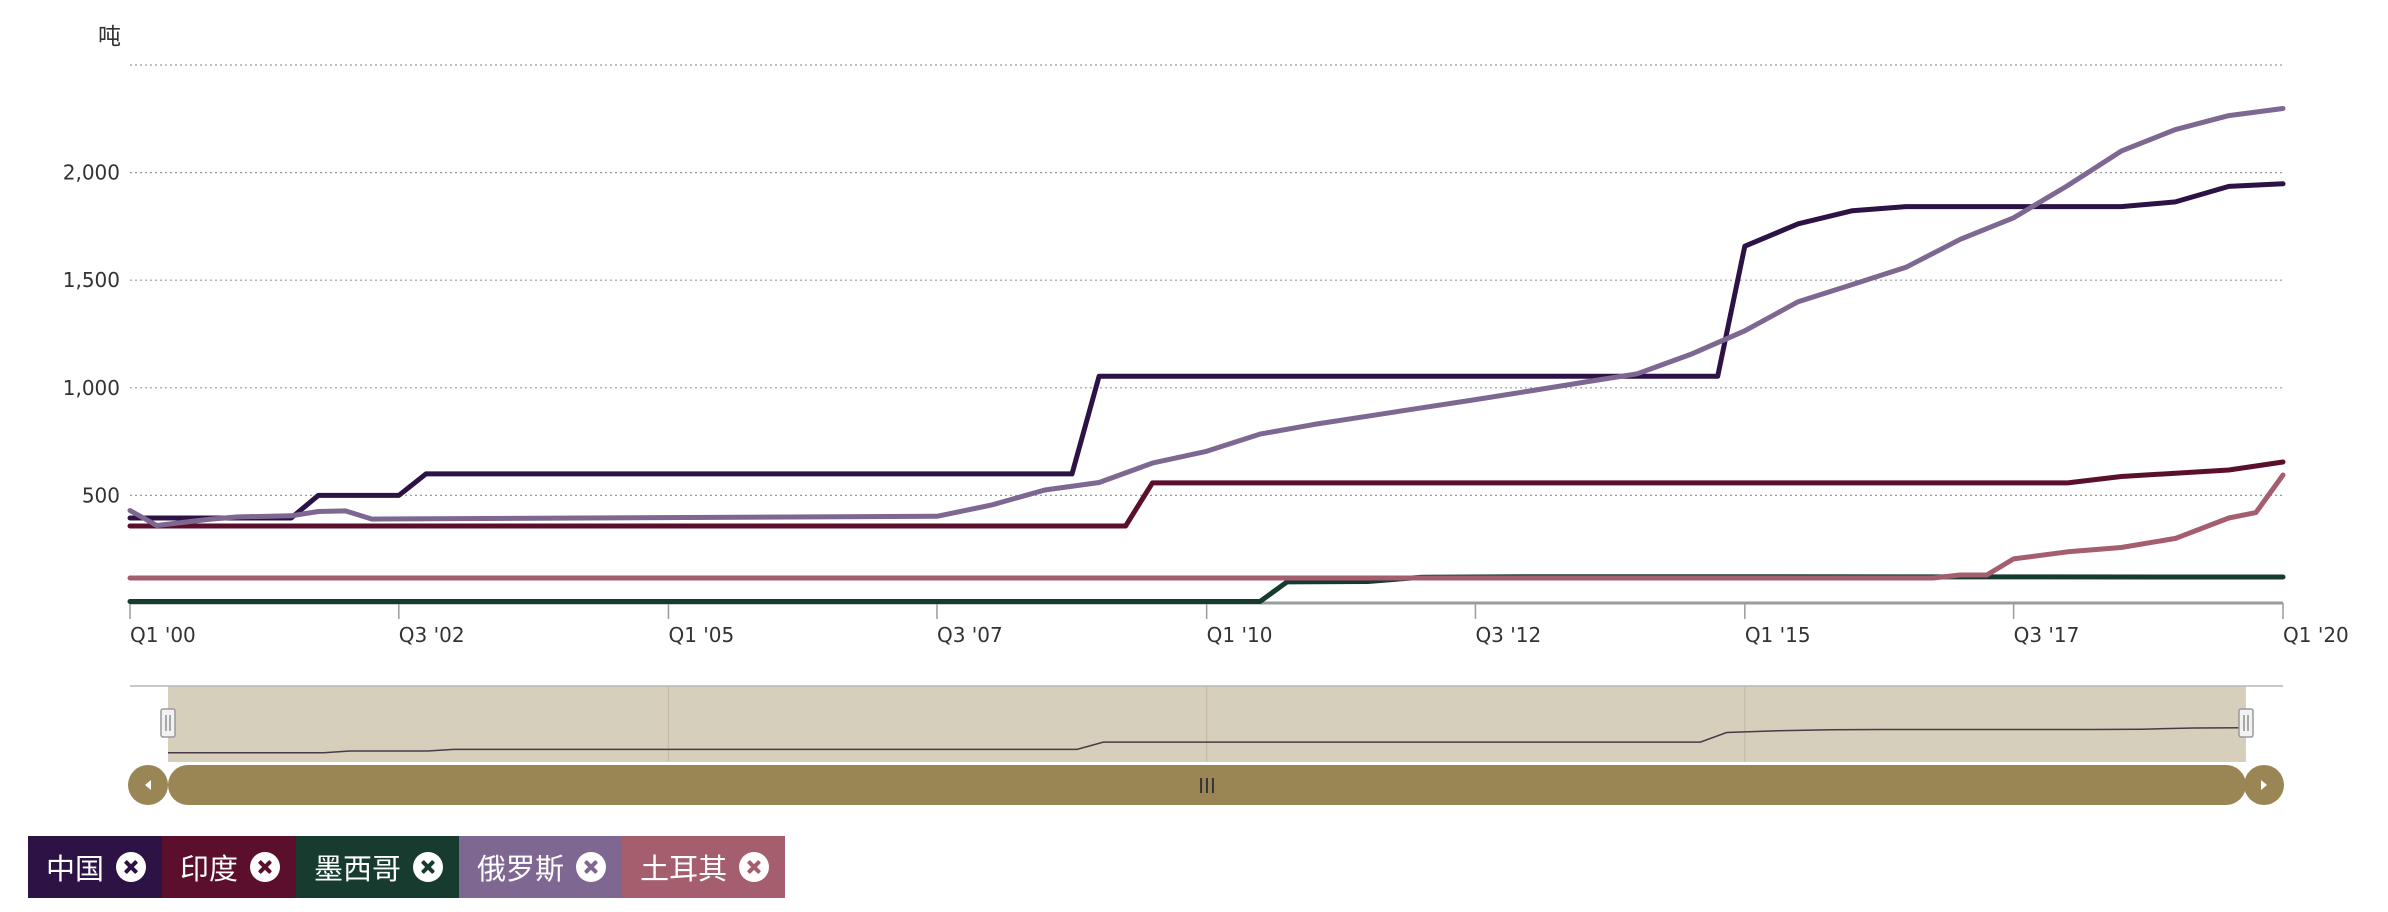 This screenshot has width=2388, height=912. I want to click on y-tick-label: 1,500, so click(91, 280).